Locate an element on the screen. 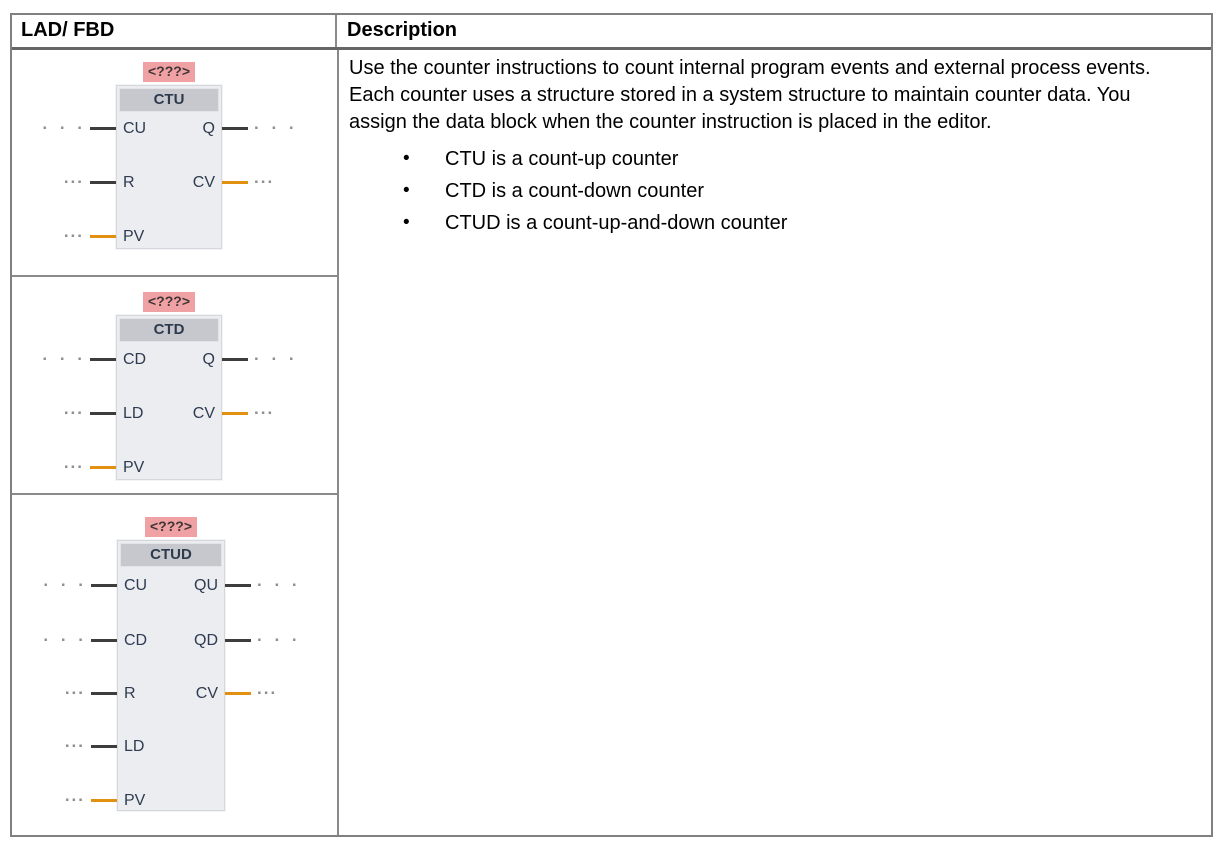 The image size is (1228, 851). ctd-box: CTD . . . CD ... LD is located at coordinates (168, 397).